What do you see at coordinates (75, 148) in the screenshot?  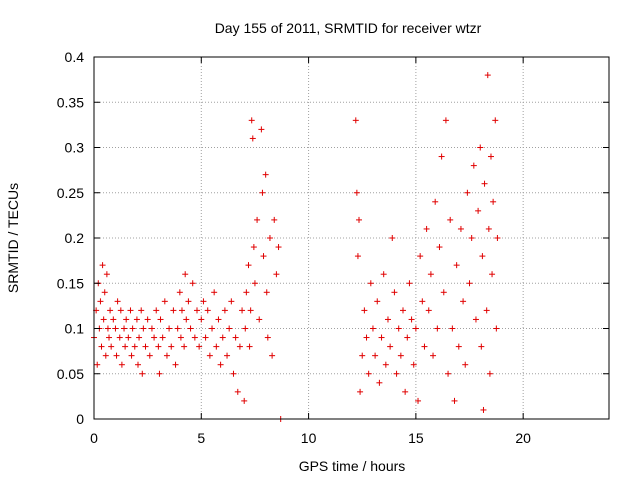 I see `y-tick-label: 0.3` at bounding box center [75, 148].